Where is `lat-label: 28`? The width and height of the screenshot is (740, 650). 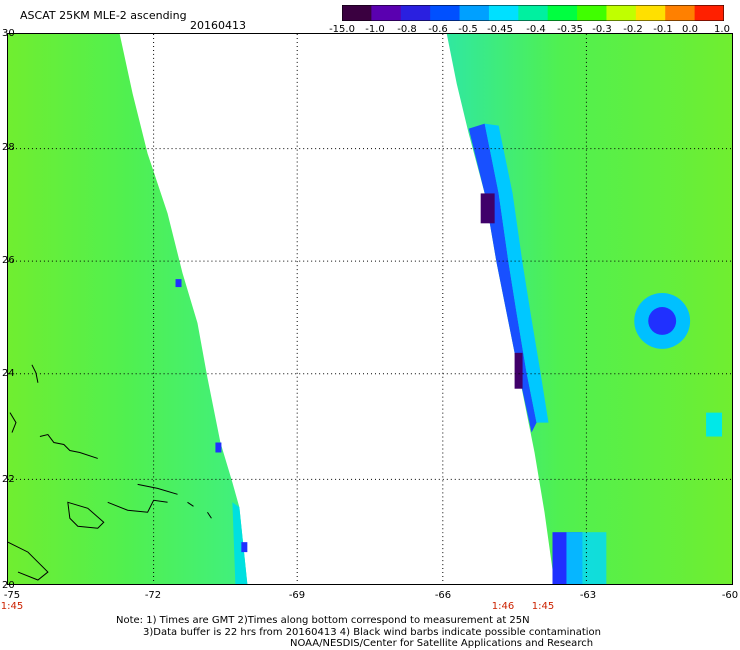
lat-label: 28 is located at coordinates (8, 147).